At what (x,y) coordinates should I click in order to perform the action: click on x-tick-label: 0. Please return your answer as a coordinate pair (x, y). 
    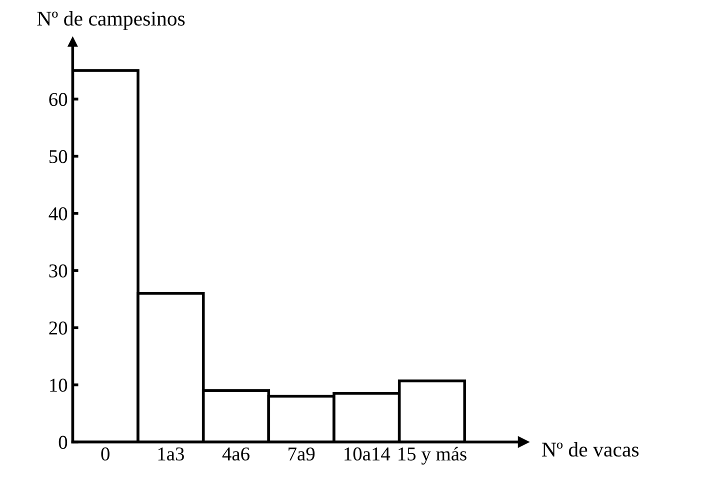
    Looking at the image, I should click on (105, 454).